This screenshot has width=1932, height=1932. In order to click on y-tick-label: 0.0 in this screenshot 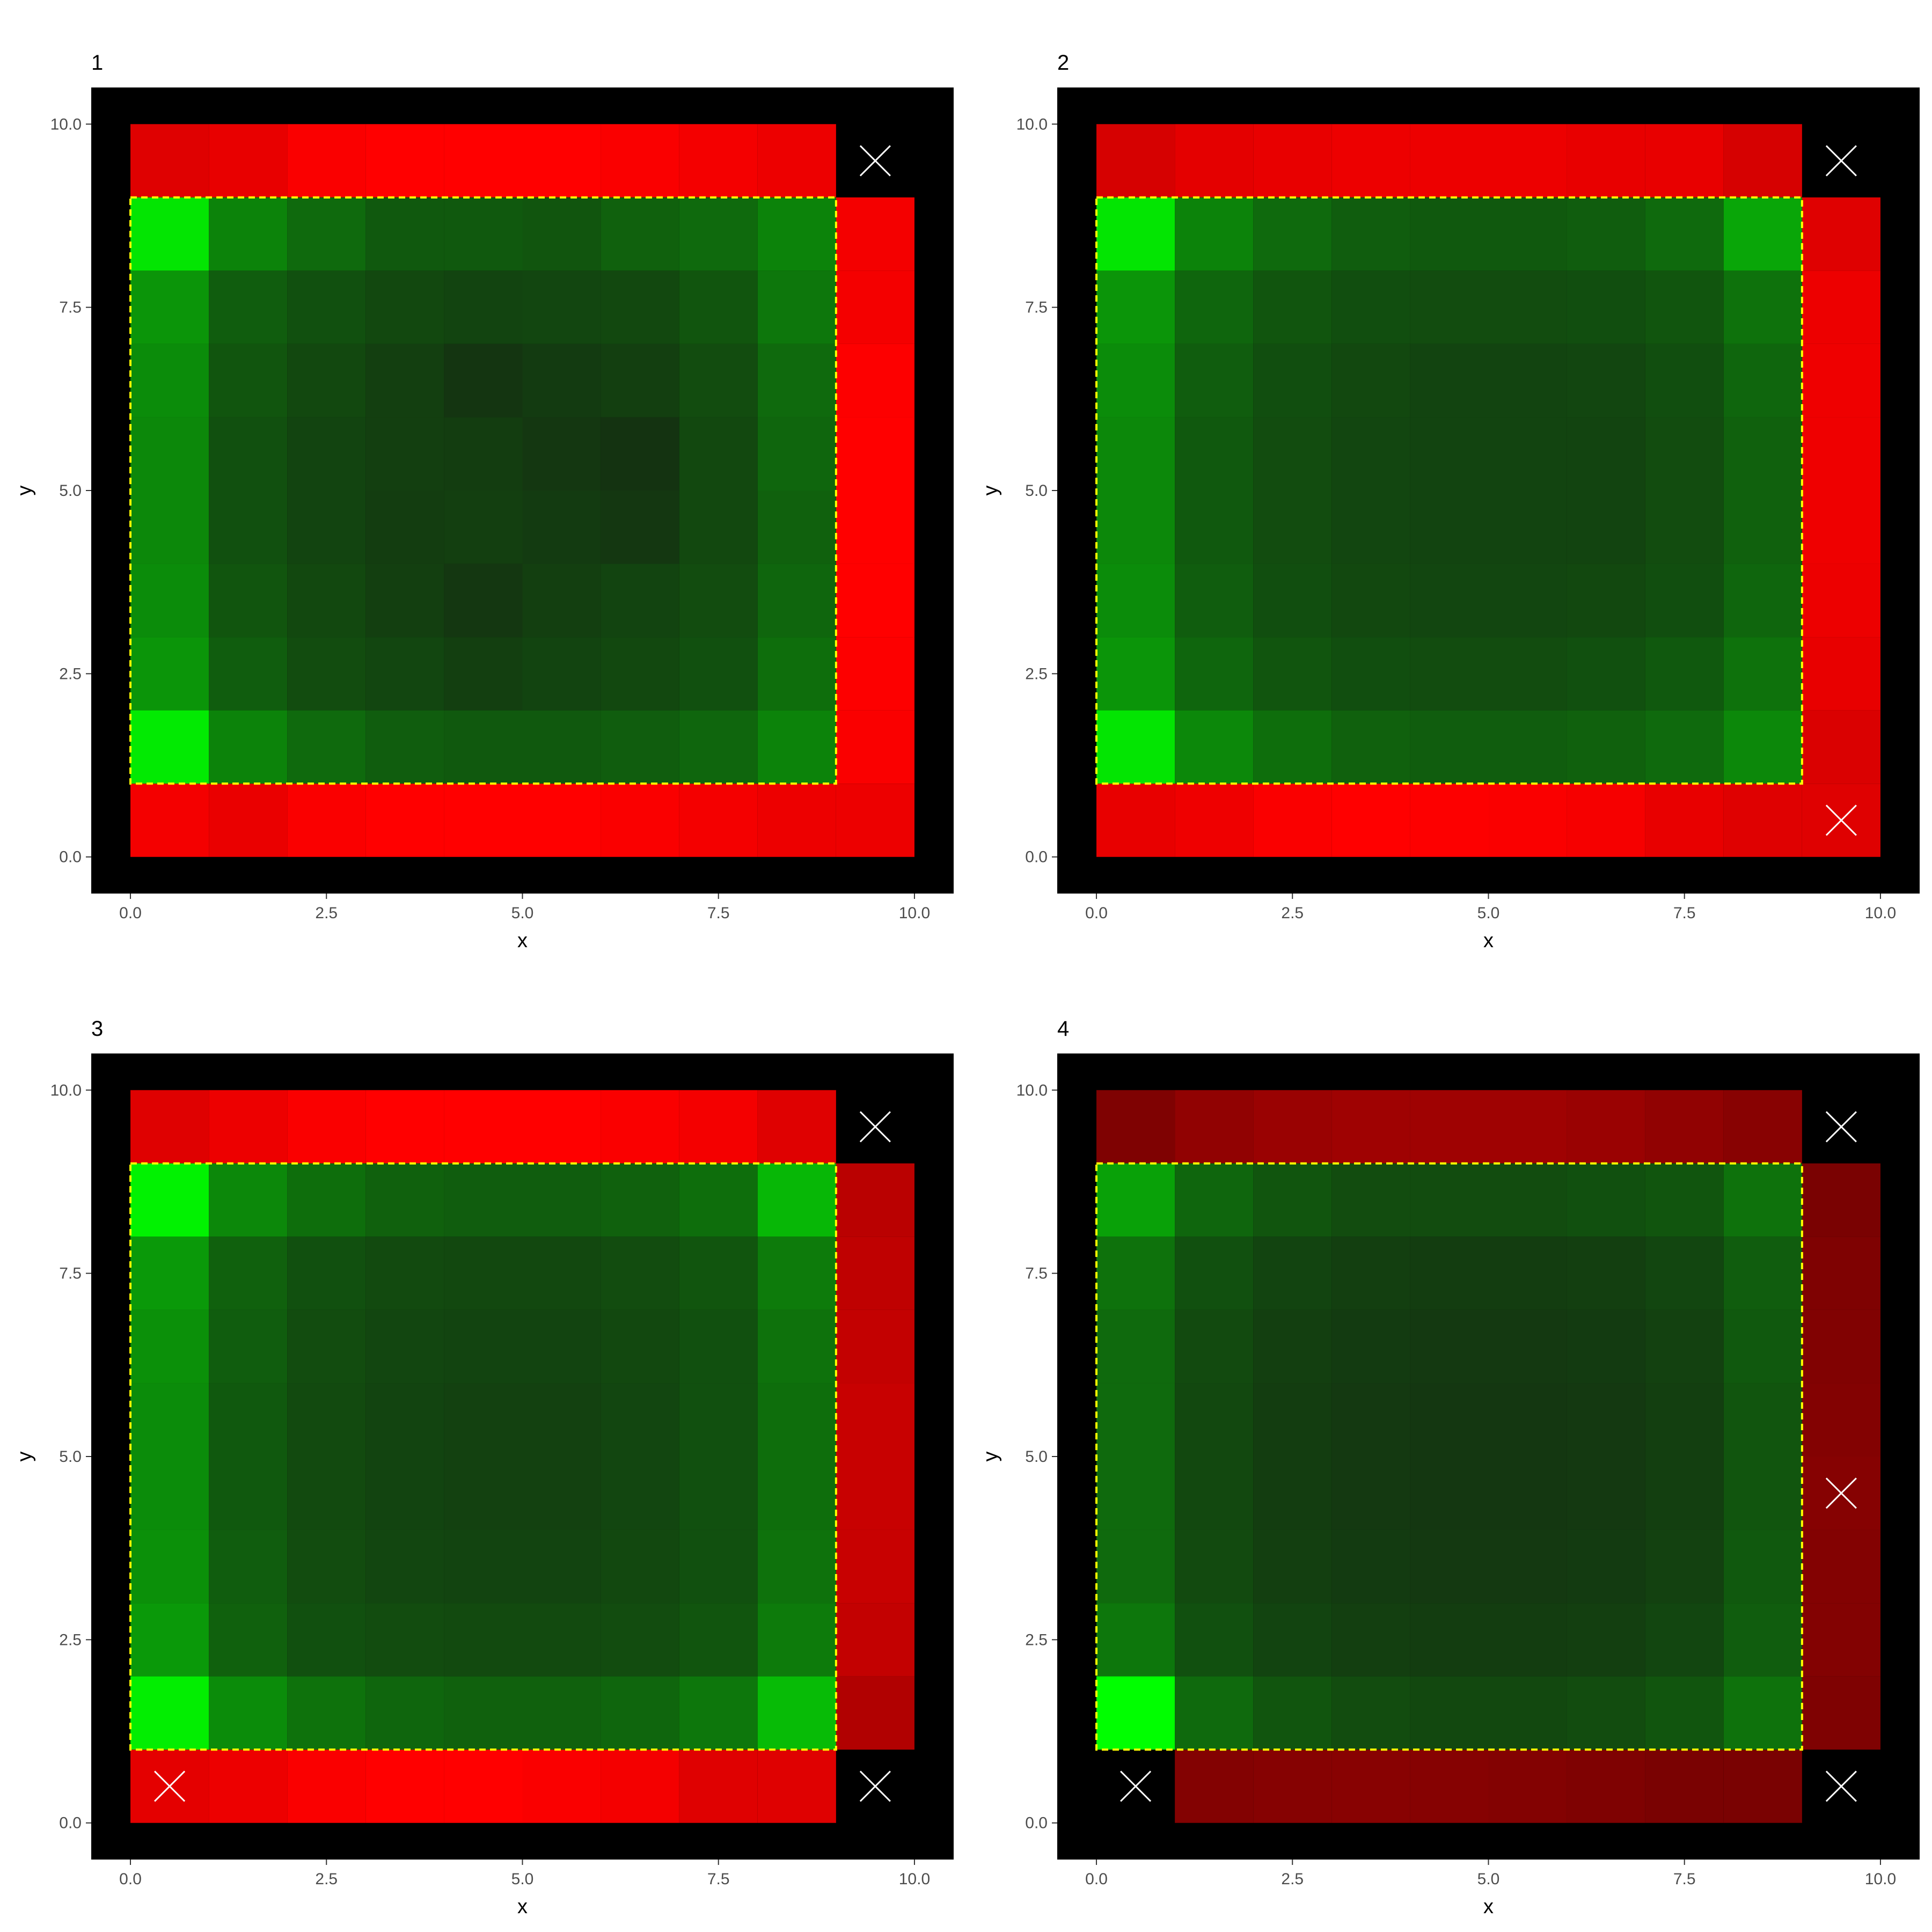, I will do `click(70, 857)`.